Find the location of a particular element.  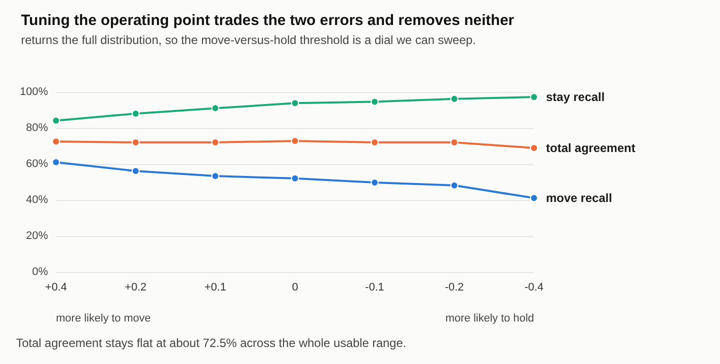

text: more likely to move is located at coordinates (103, 318).